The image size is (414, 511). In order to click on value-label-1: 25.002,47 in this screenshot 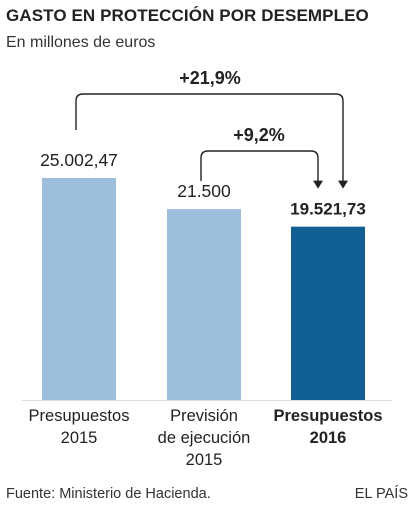, I will do `click(79, 160)`.